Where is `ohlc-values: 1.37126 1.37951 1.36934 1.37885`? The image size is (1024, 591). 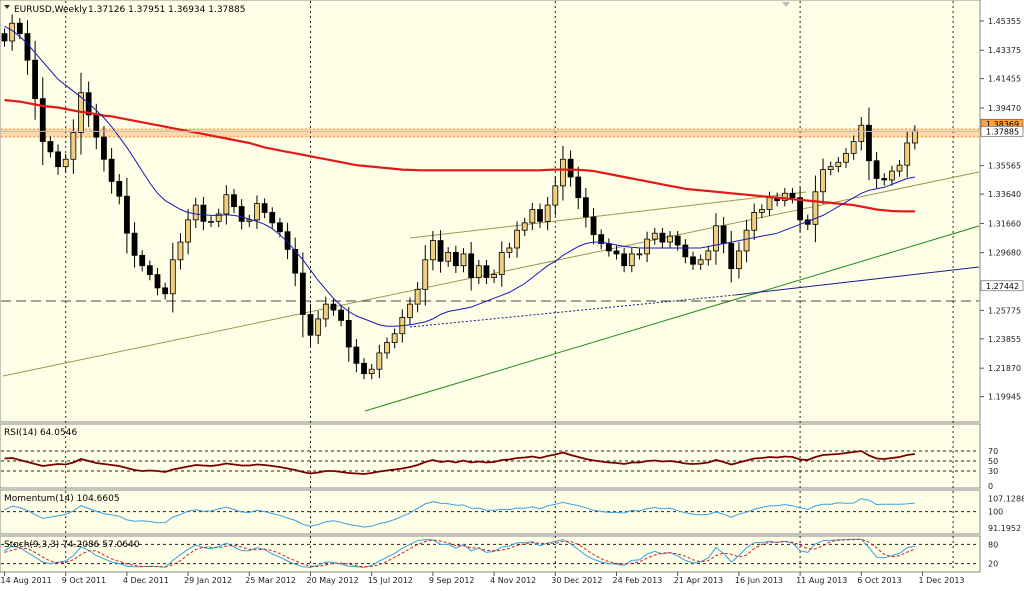 ohlc-values: 1.37126 1.37951 1.36934 1.37885 is located at coordinates (166, 10).